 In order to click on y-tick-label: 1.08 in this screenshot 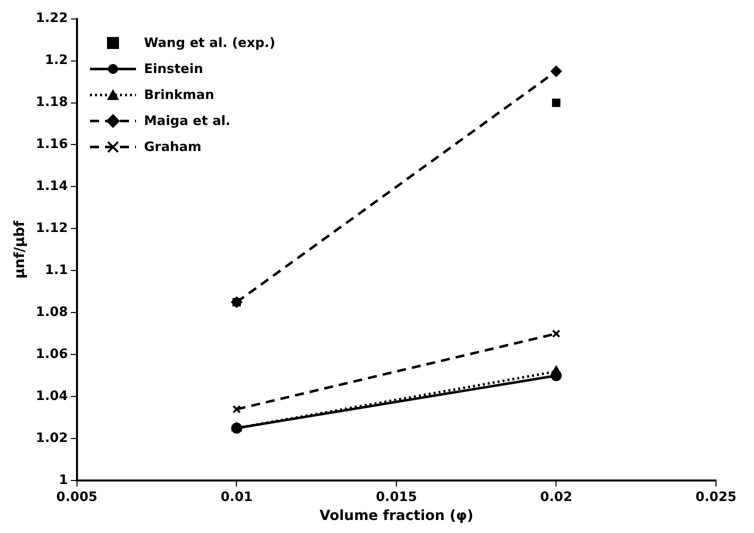, I will do `click(52, 312)`.